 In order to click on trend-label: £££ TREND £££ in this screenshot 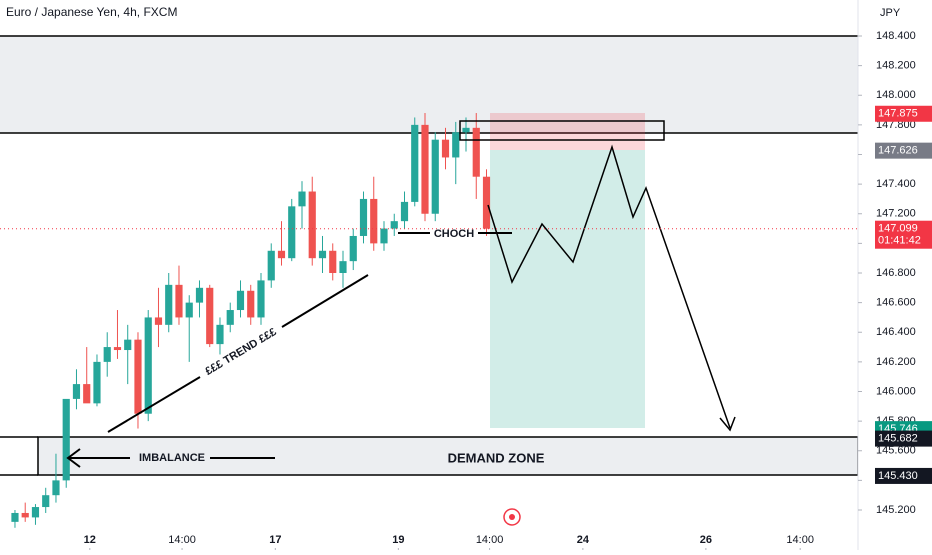, I will do `click(240, 352)`.